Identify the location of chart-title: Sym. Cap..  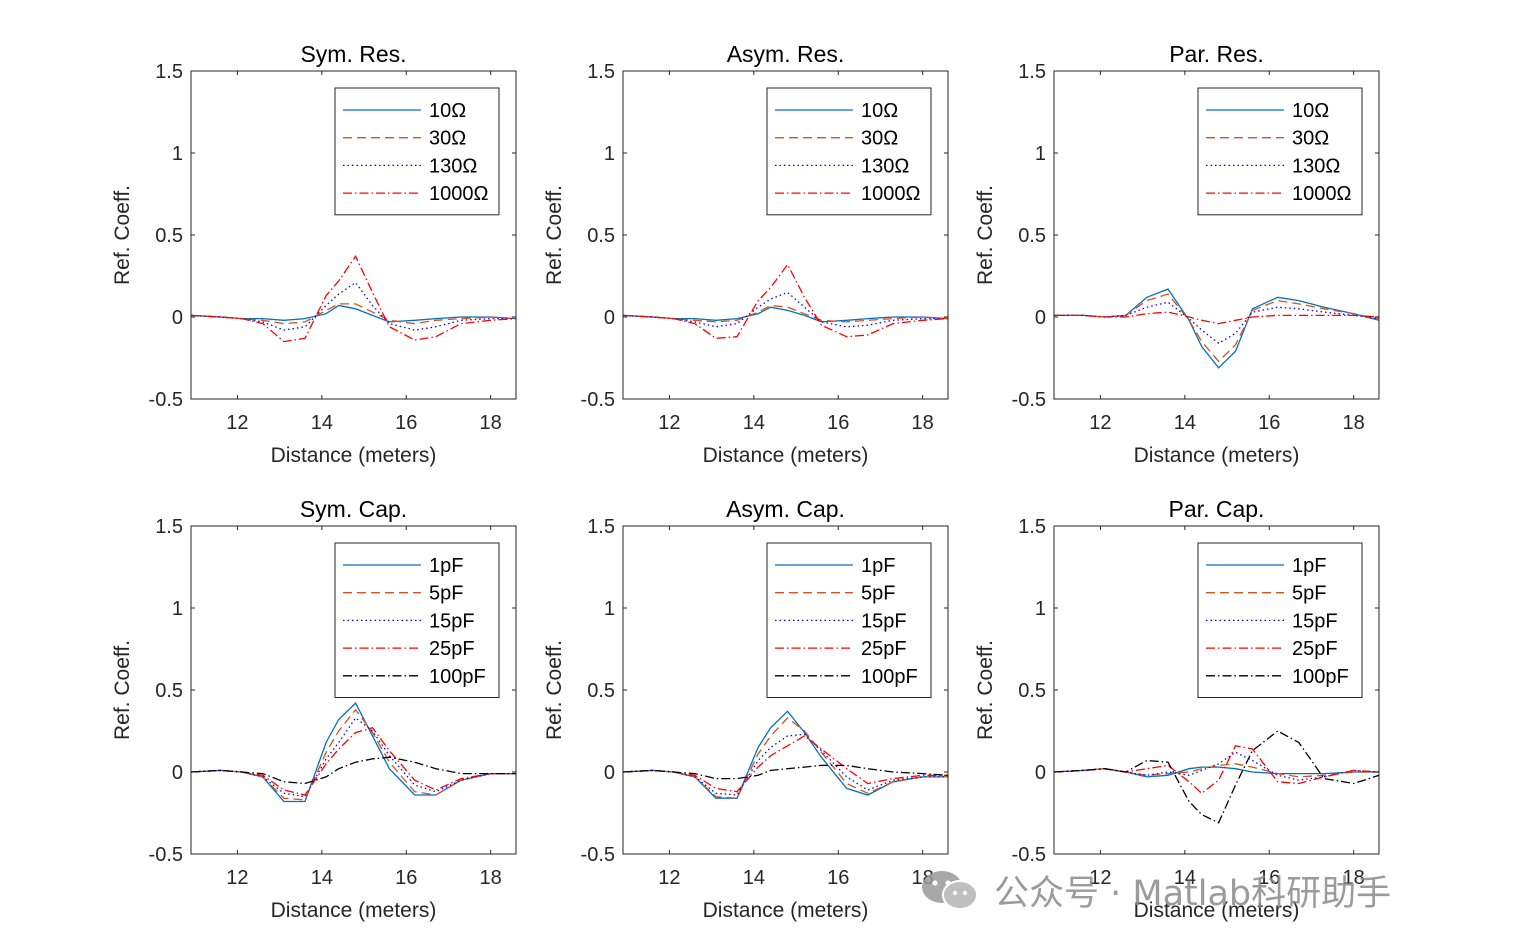
(353, 509).